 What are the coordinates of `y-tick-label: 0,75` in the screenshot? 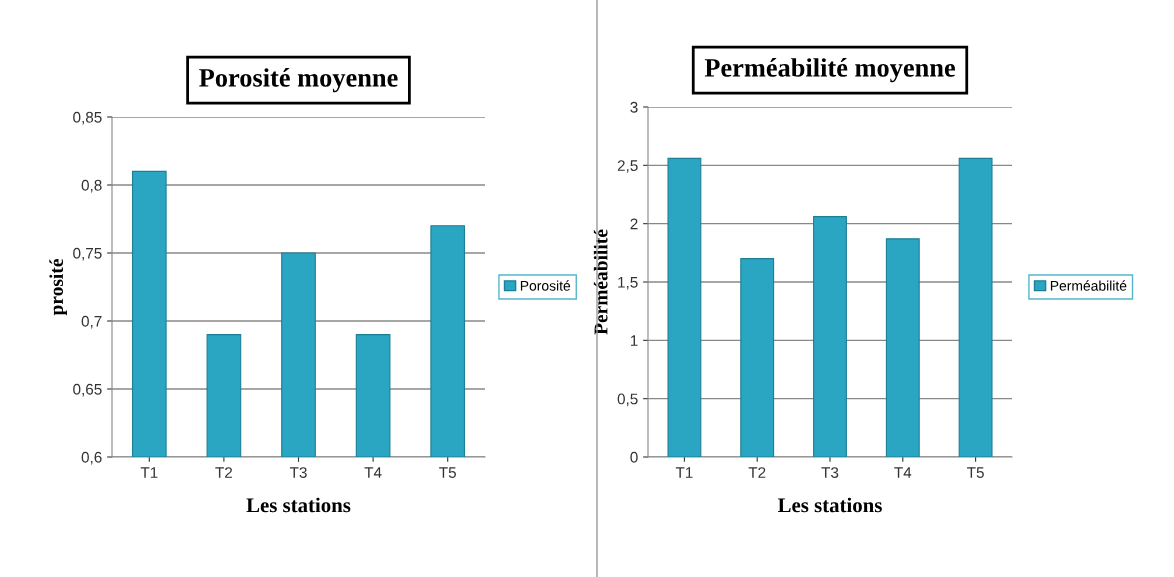 It's located at (87, 254).